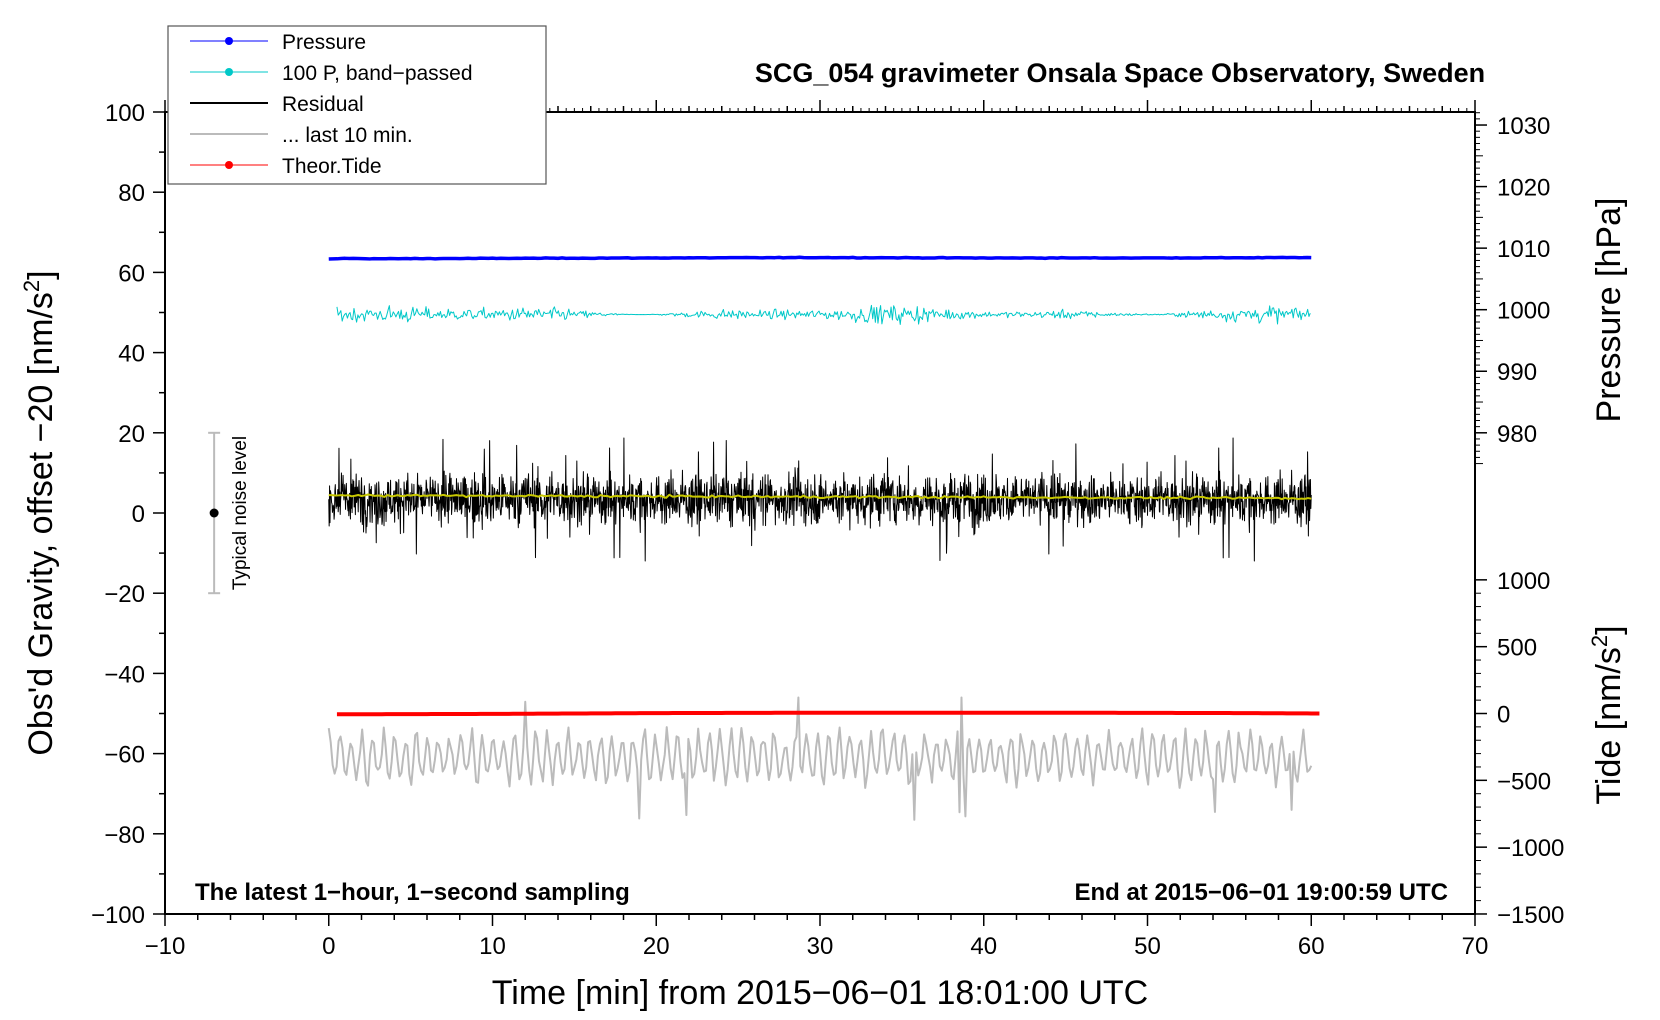 The height and width of the screenshot is (1020, 1660). What do you see at coordinates (1311, 946) in the screenshot?
I see `x-tick-label: 60` at bounding box center [1311, 946].